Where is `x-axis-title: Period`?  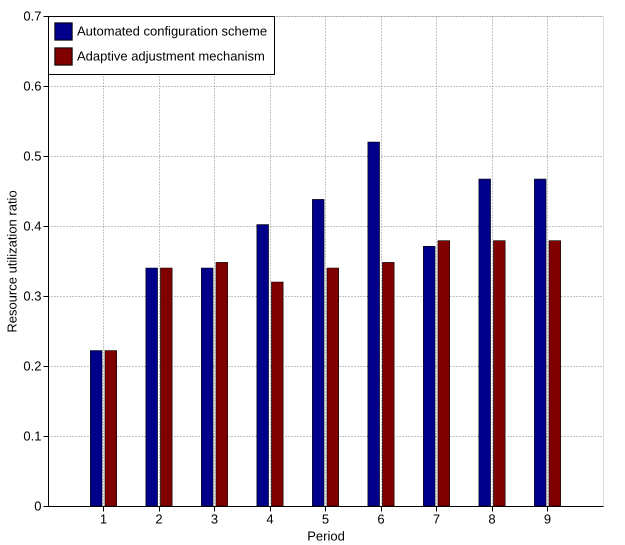 x-axis-title: Period is located at coordinates (326, 536).